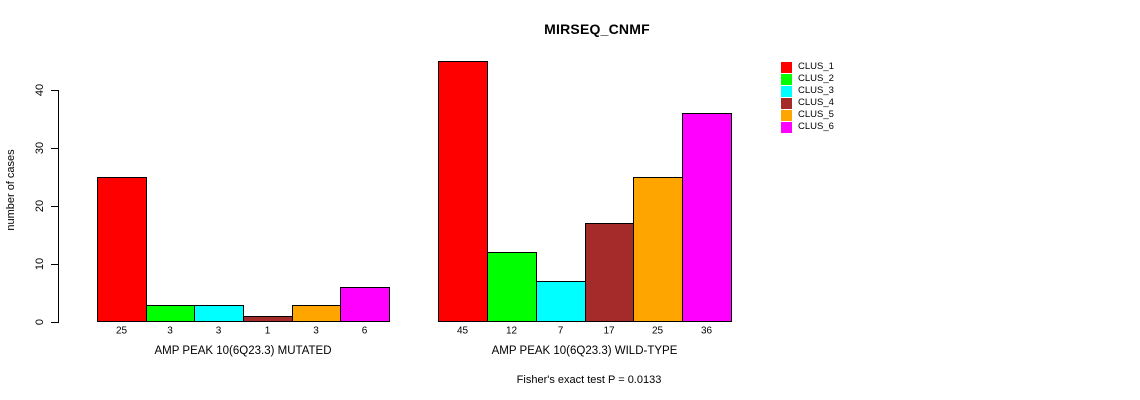 The height and width of the screenshot is (400, 1140). What do you see at coordinates (243, 351) in the screenshot?
I see `group-x-label: AMP PEAK 10(6Q23.3) MUTATED` at bounding box center [243, 351].